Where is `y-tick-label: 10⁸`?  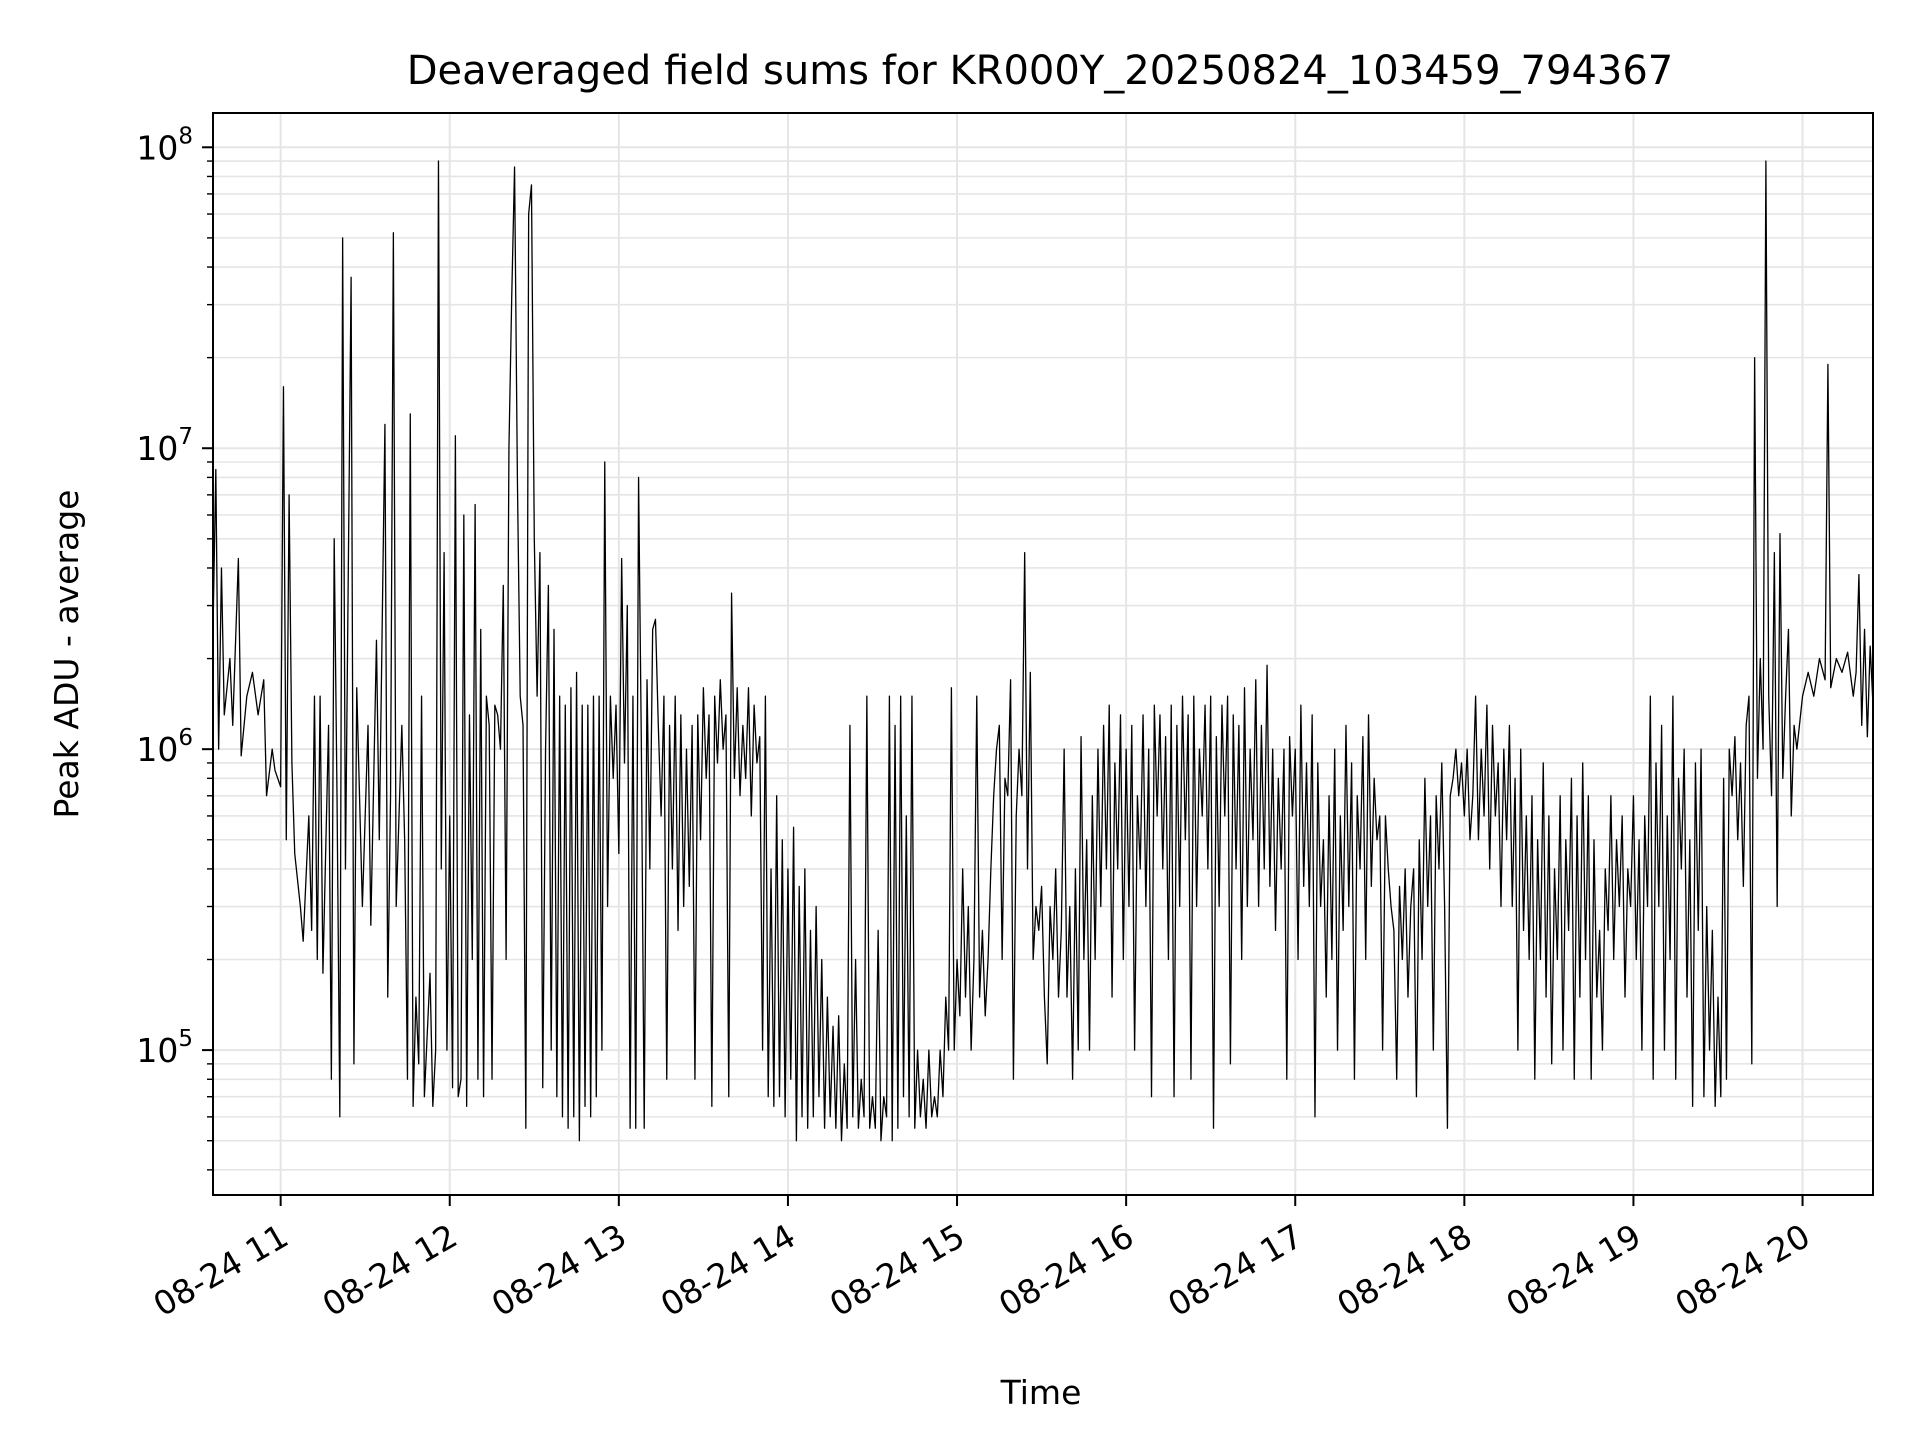
y-tick-label: 10⁸ is located at coordinates (164, 145).